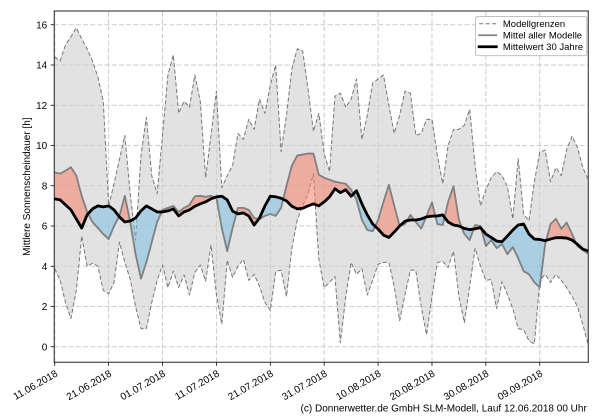 This screenshot has width=600, height=420. I want to click on svg-text: 8, so click(45, 186).